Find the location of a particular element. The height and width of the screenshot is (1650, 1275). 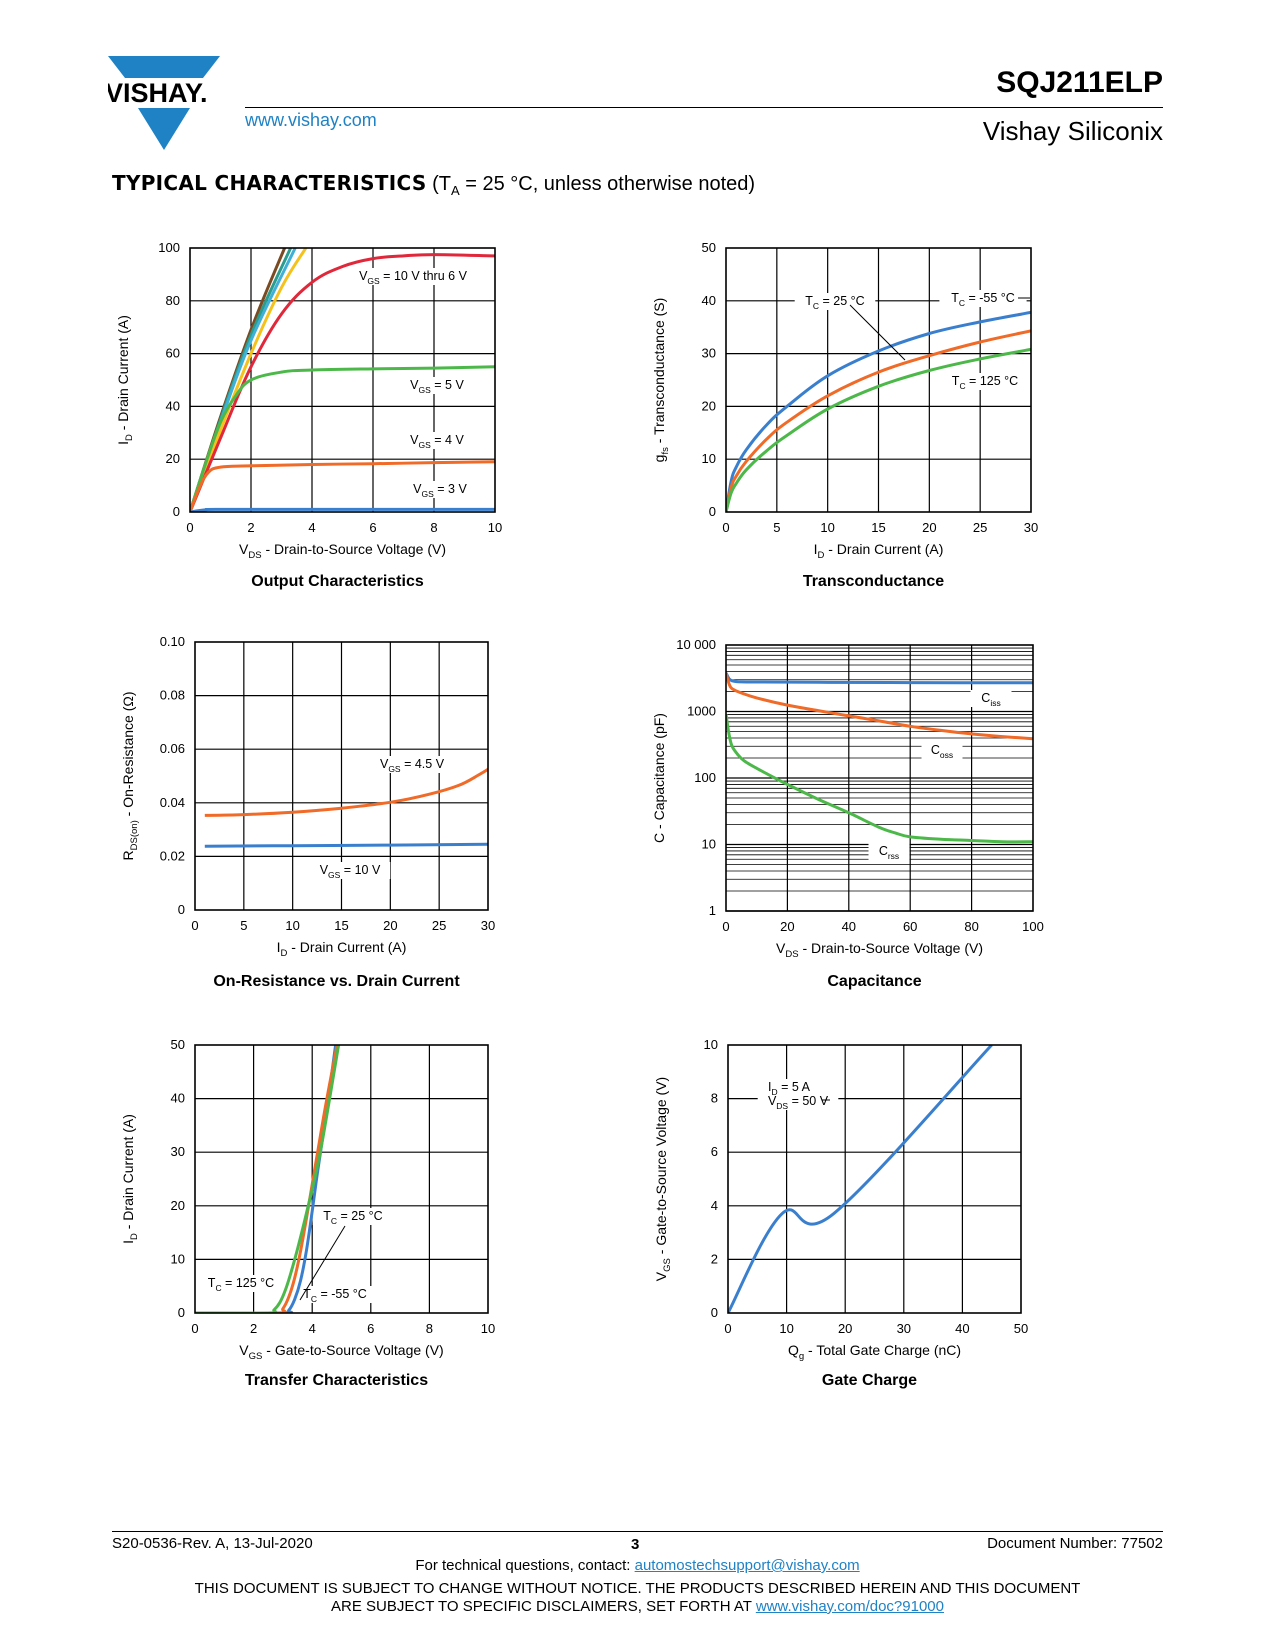

page-number: 3 is located at coordinates (635, 1544).